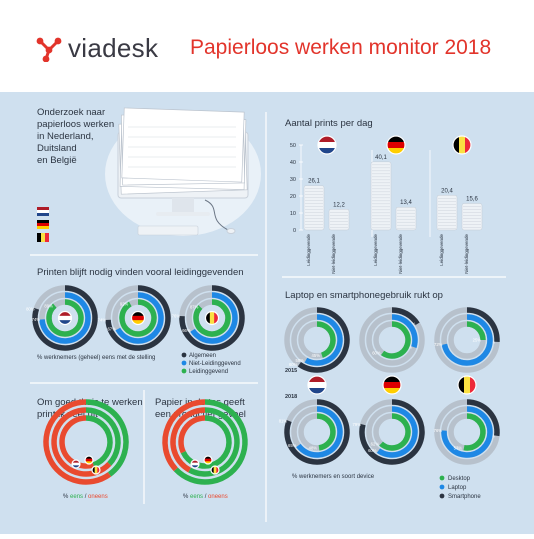 Image resolution: width=534 pixels, height=539 pixels. What do you see at coordinates (194, 307) in the screenshot?
I see `ring-value-label: 87%` at bounding box center [194, 307].